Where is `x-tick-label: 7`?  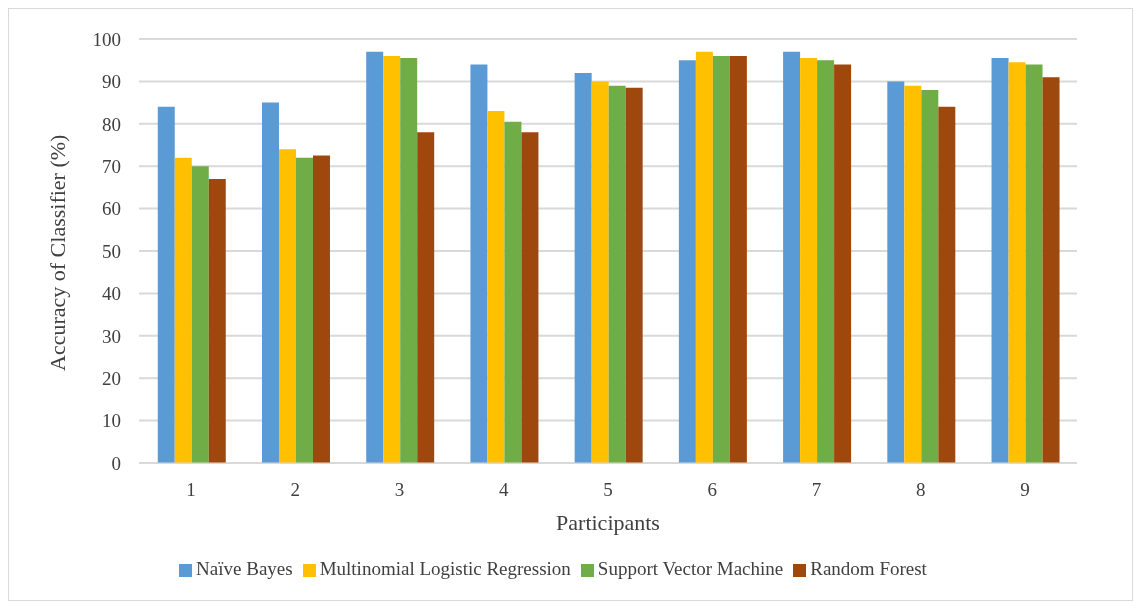
x-tick-label: 7 is located at coordinates (816, 490).